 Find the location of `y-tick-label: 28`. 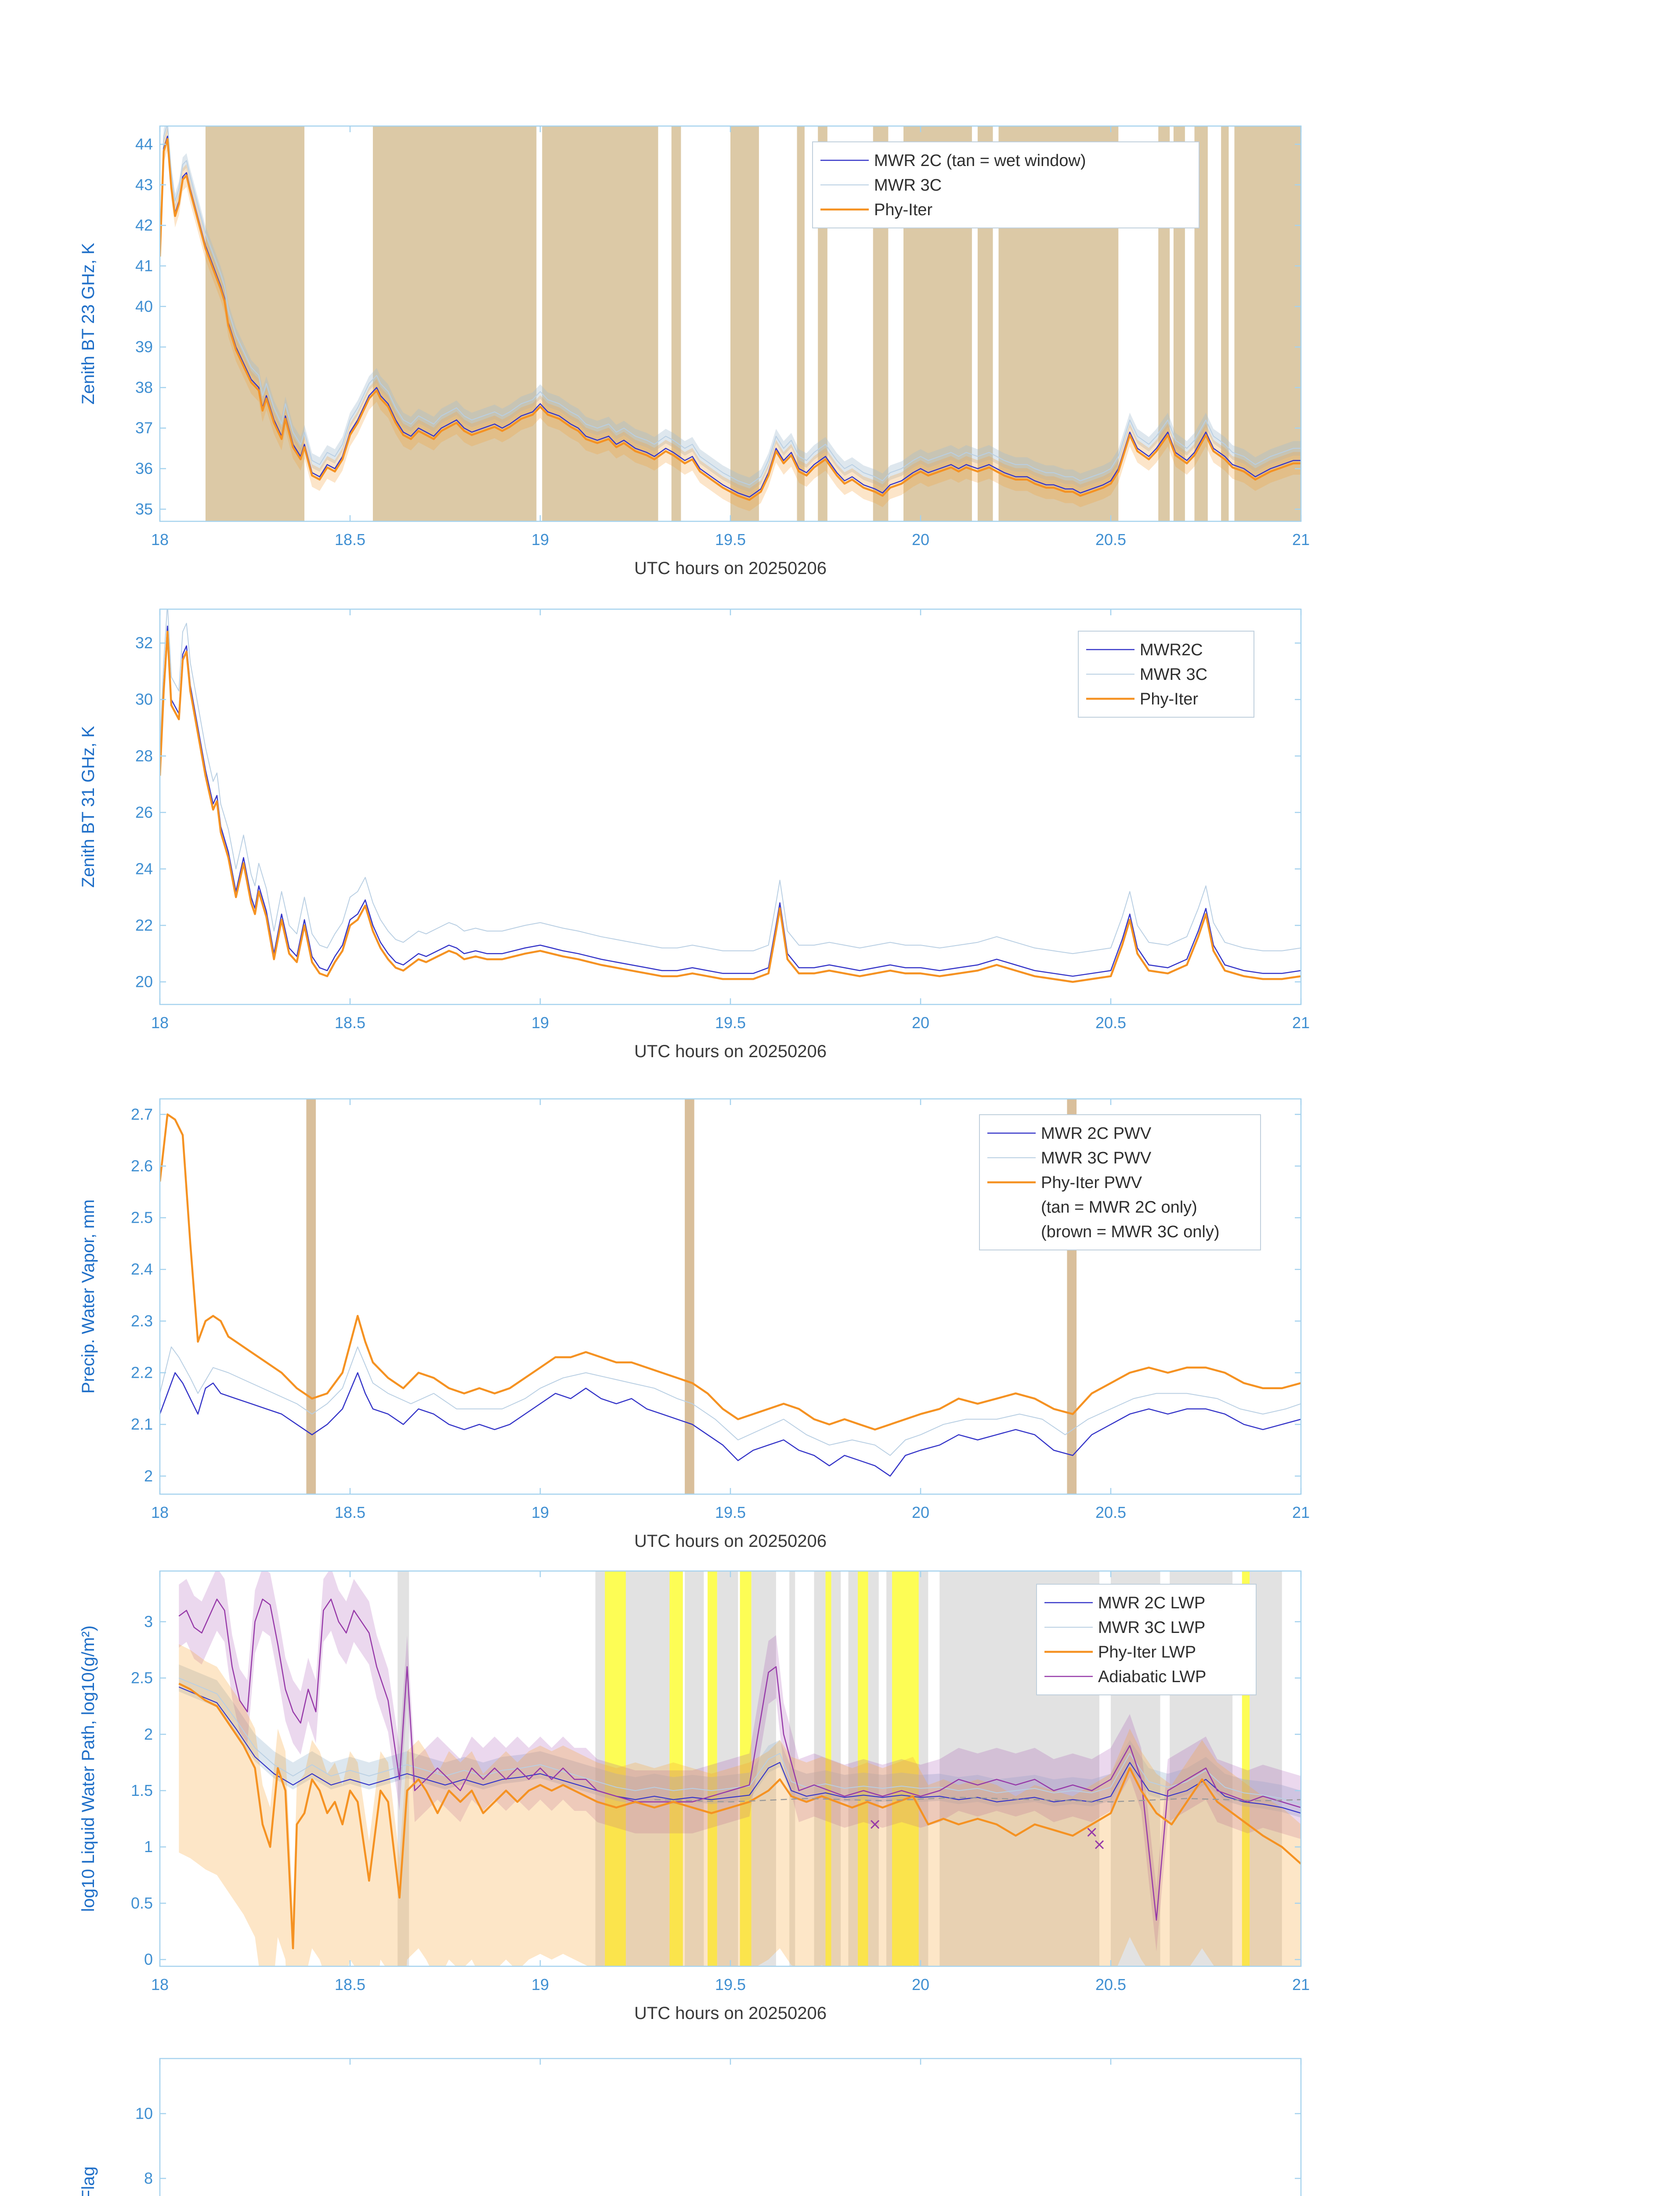

y-tick-label: 28 is located at coordinates (144, 756).